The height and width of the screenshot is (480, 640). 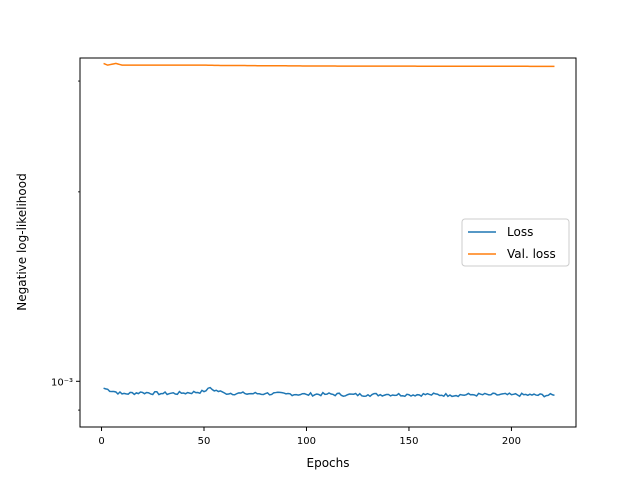 What do you see at coordinates (328, 463) in the screenshot?
I see `x-axis-label: Epochs` at bounding box center [328, 463].